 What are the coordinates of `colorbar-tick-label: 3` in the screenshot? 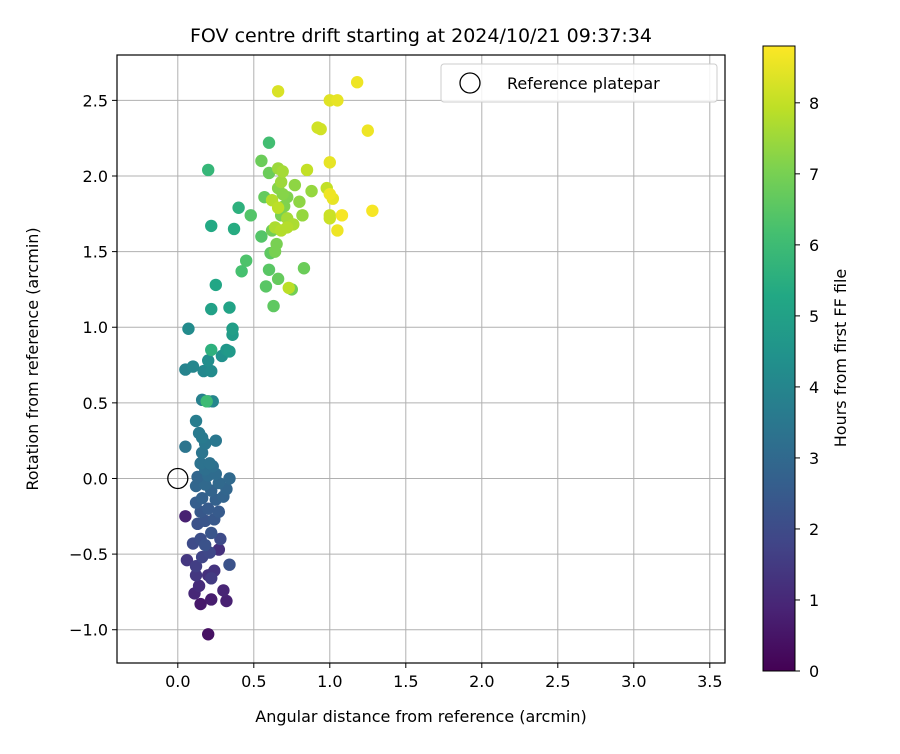 It's located at (814, 458).